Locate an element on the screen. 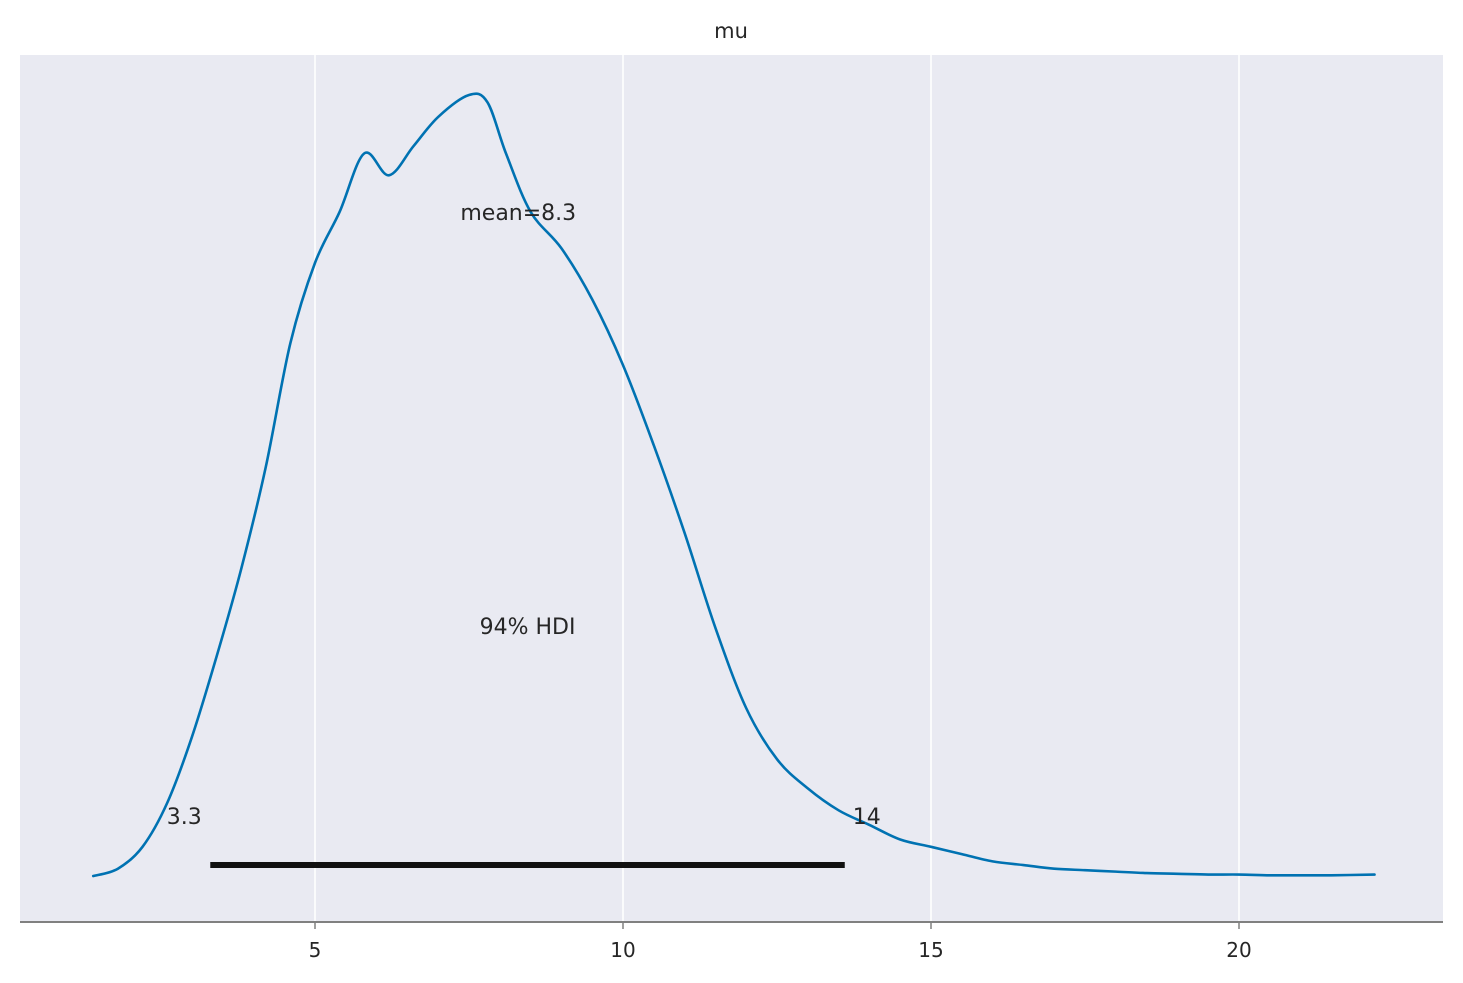 The image size is (1463, 983). x-axis-ticks: 5 10 15 20 is located at coordinates (780, 942).